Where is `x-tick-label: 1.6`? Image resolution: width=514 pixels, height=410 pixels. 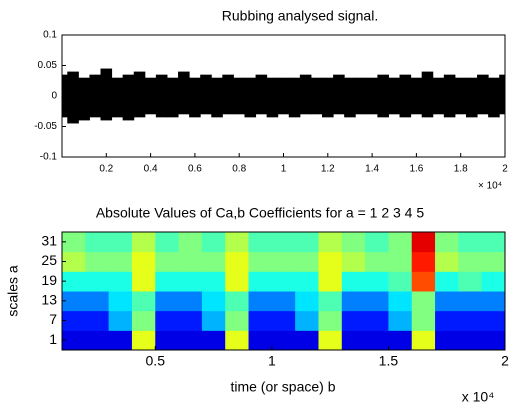
x-tick-label: 1.6 is located at coordinates (416, 169).